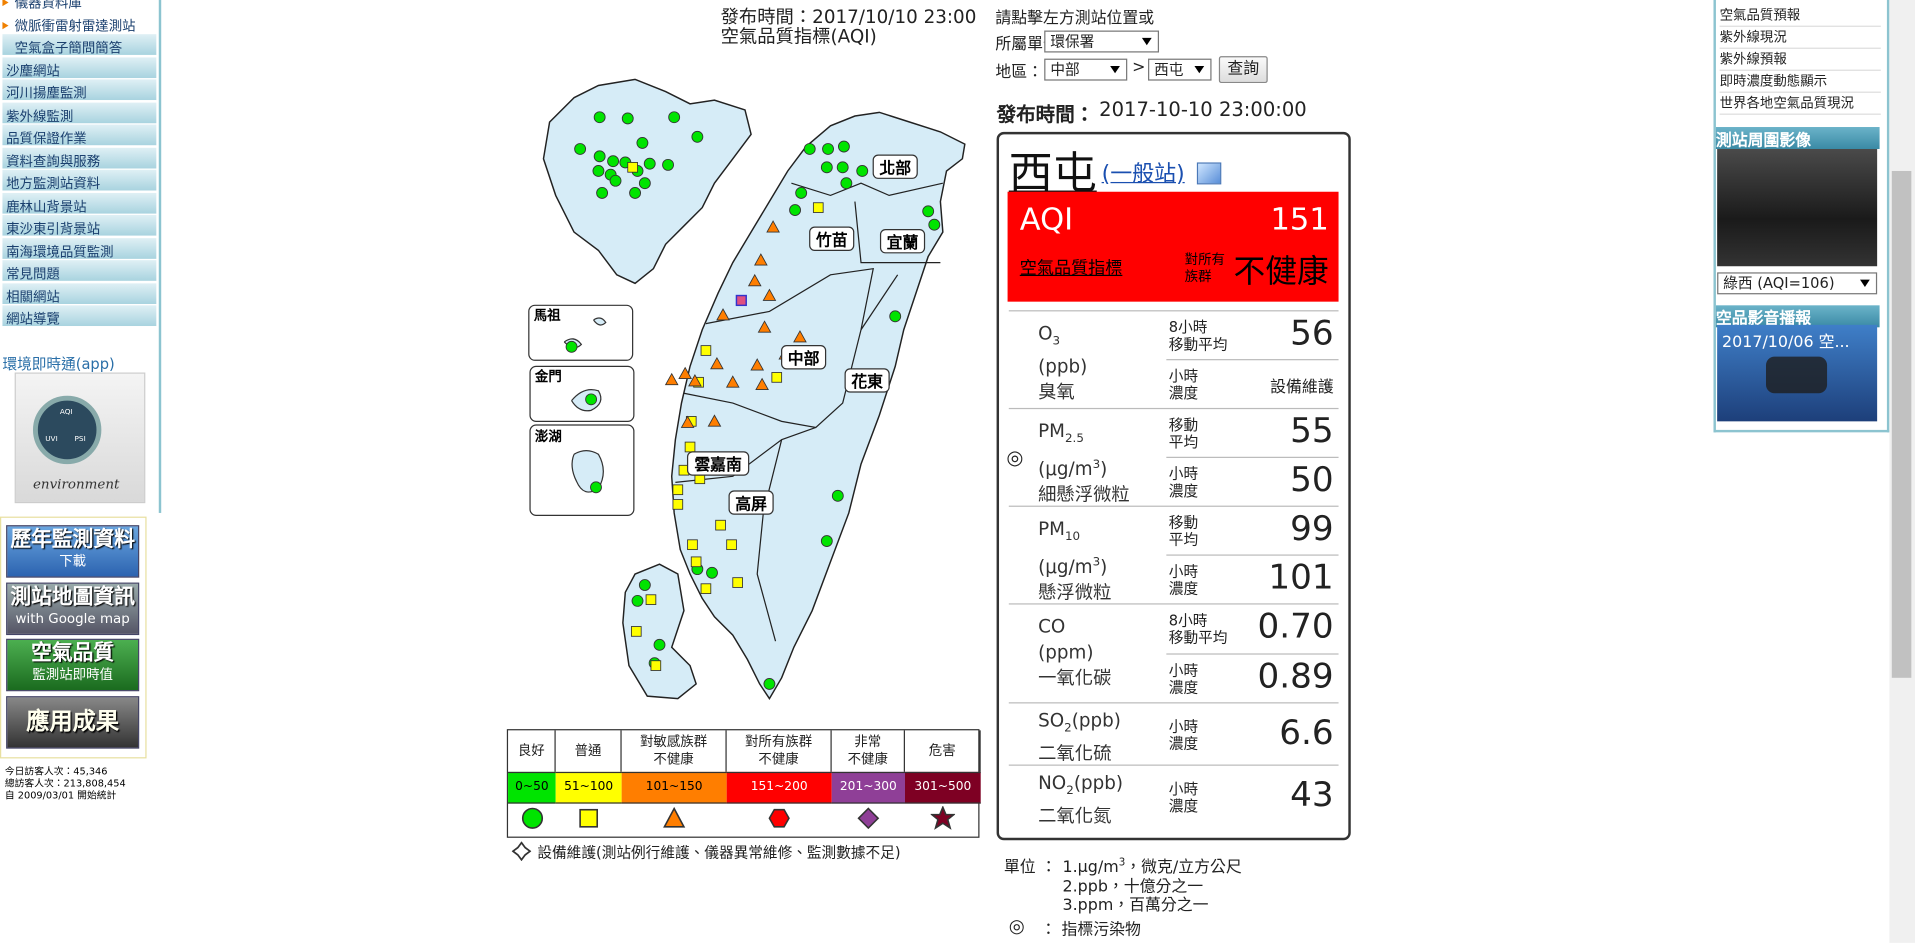 The width and height of the screenshot is (1915, 943). I want to click on pollutant-unit: (ppm), so click(1066, 652).